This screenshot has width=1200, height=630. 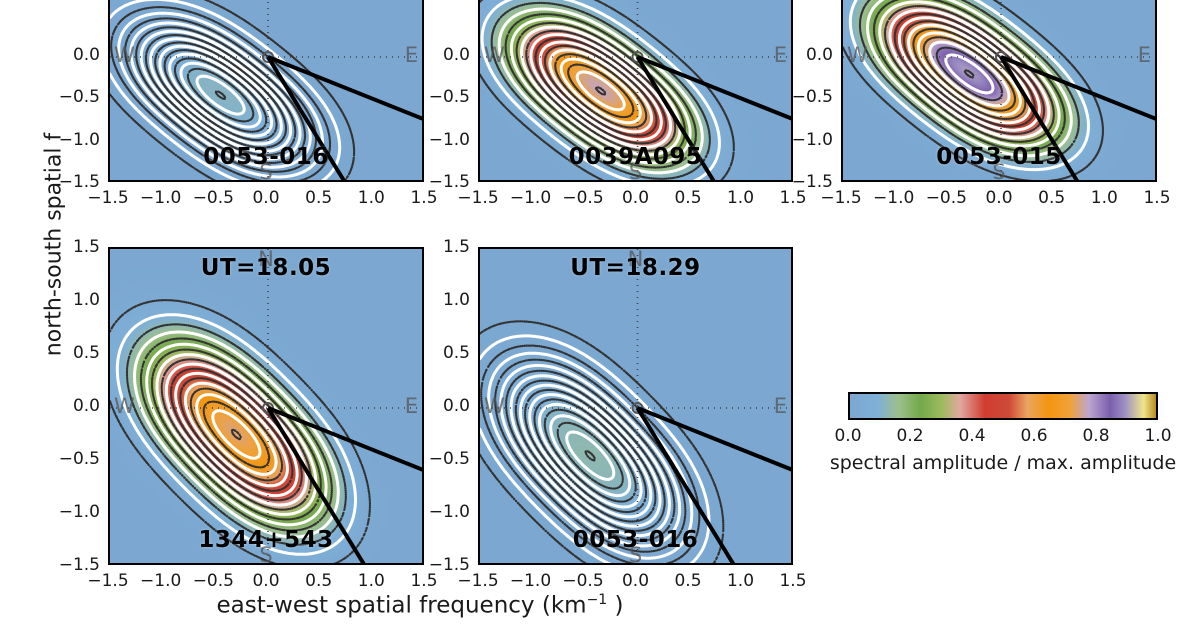 I want to click on colorbar-tick-label: 0.8, so click(x=1096, y=436).